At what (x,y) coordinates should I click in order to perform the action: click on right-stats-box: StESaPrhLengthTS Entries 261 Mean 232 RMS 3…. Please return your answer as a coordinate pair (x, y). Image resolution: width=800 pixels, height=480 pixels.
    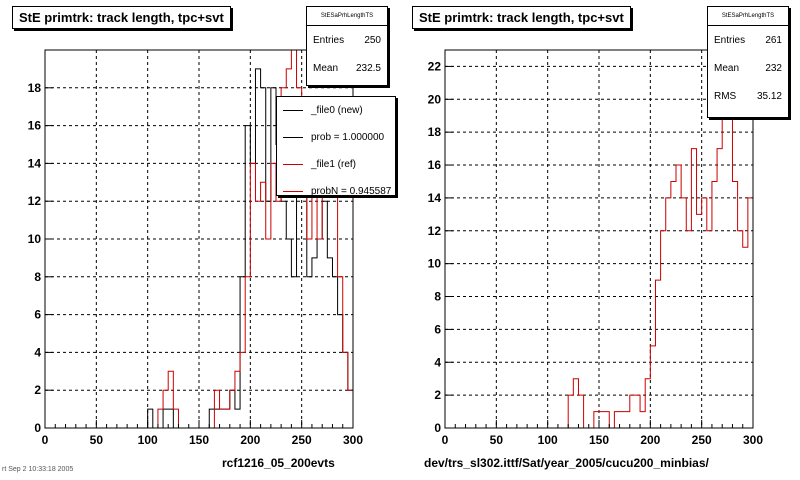
    Looking at the image, I should click on (748, 62).